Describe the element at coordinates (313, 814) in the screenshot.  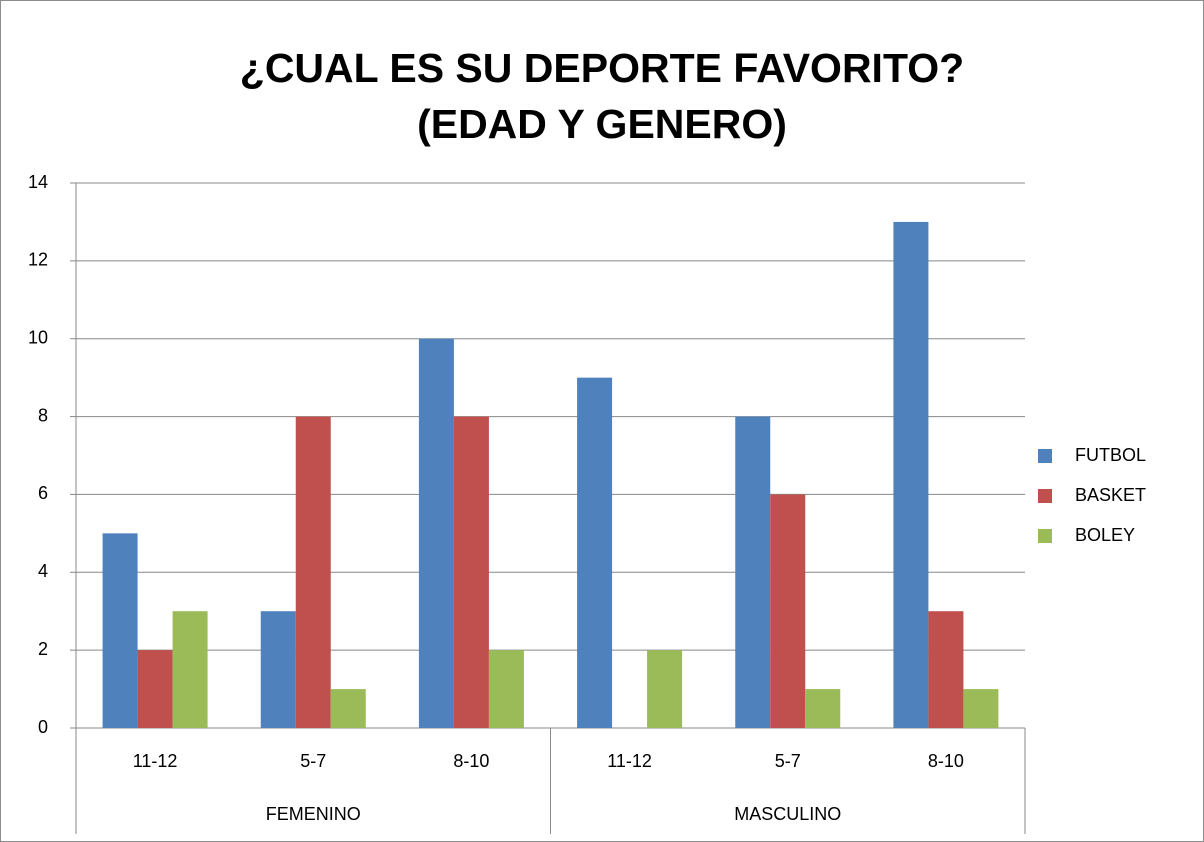
I see `group-label: FEMENINO` at that location.